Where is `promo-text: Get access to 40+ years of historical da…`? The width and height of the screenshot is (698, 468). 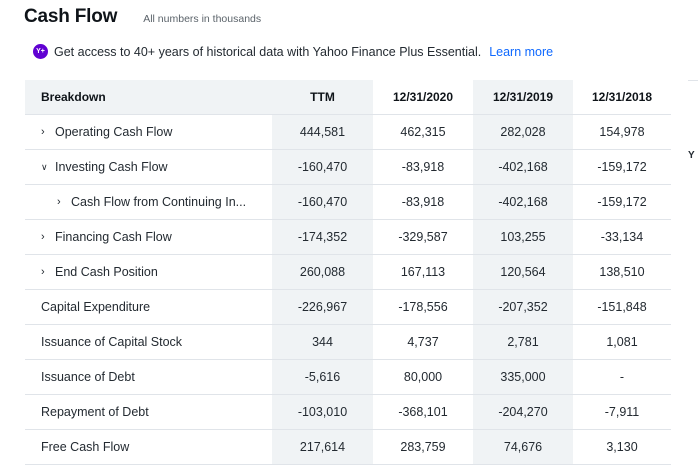 promo-text: Get access to 40+ years of historical da… is located at coordinates (268, 51).